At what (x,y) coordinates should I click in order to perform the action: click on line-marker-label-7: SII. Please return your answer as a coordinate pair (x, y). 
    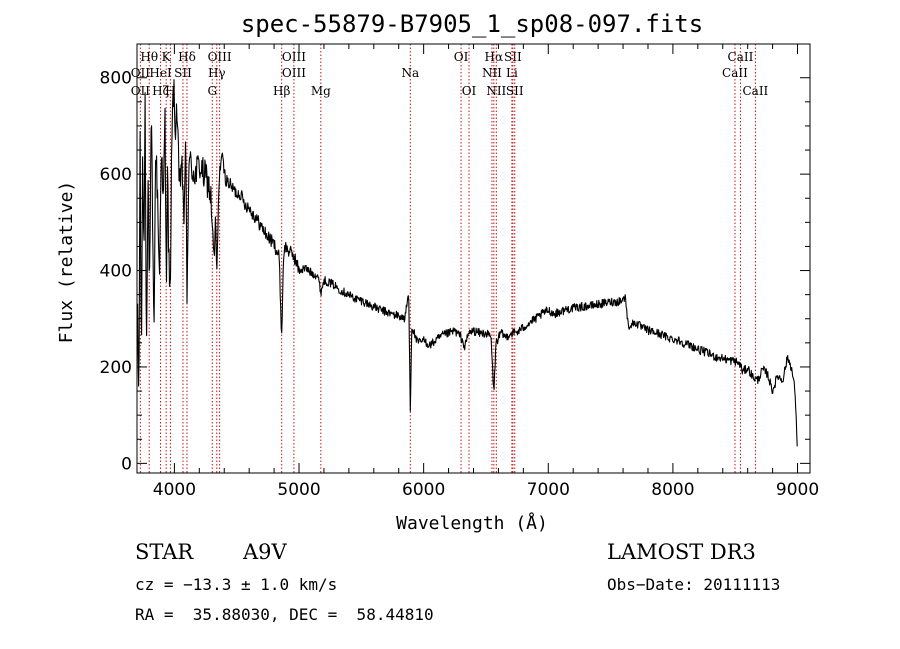
    Looking at the image, I should click on (183, 73).